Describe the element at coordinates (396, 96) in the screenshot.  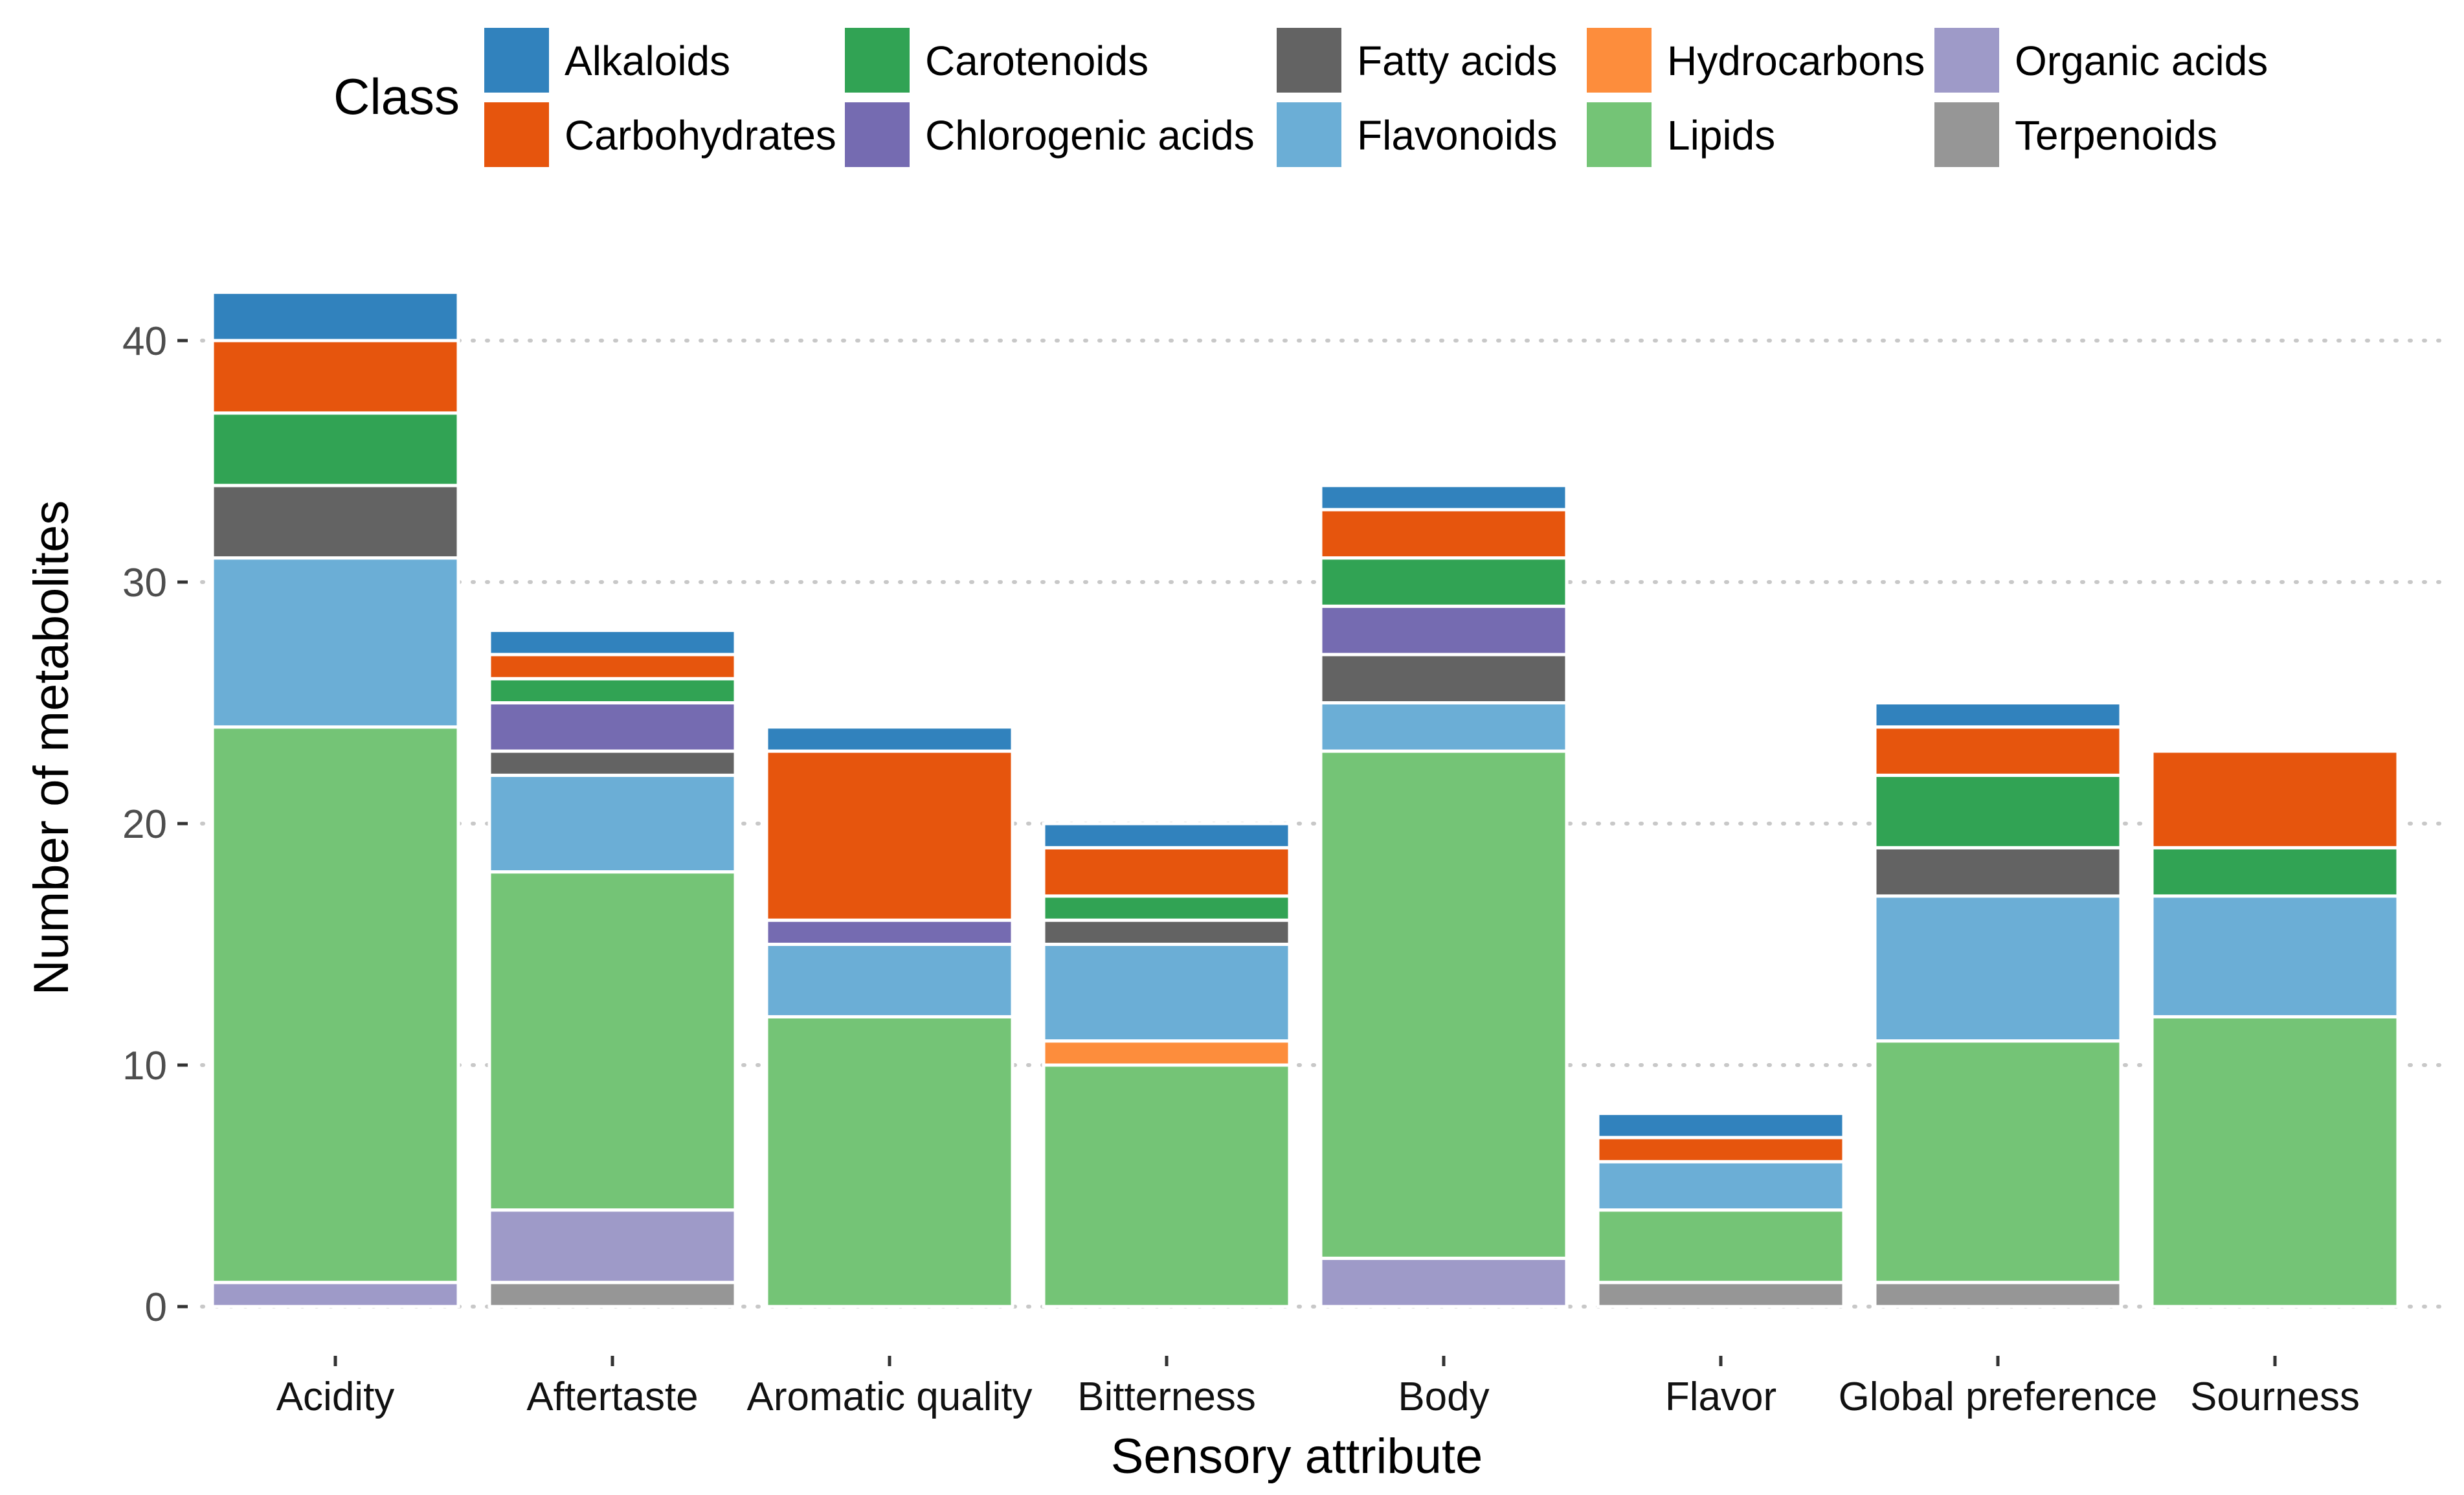
I see `legend-title: Class` at that location.